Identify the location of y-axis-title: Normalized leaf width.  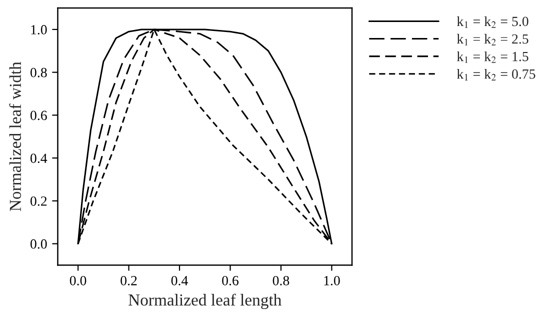
(15, 137).